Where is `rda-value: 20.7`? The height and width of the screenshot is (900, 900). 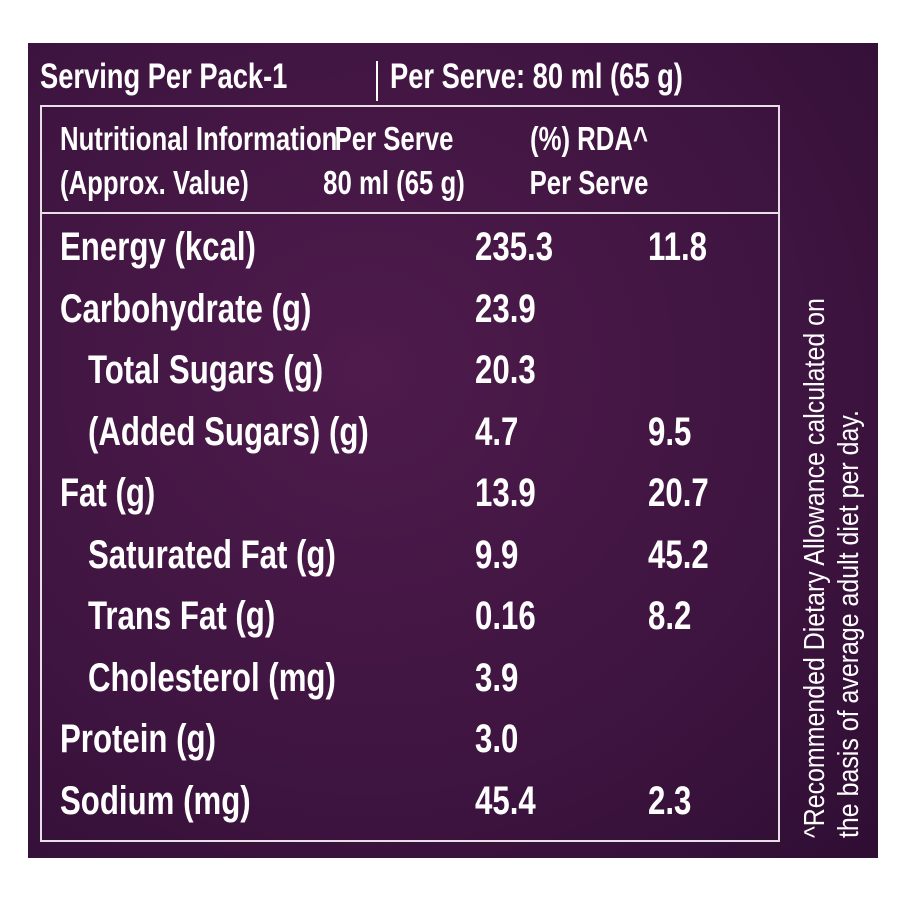
rda-value: 20.7 is located at coordinates (678, 493).